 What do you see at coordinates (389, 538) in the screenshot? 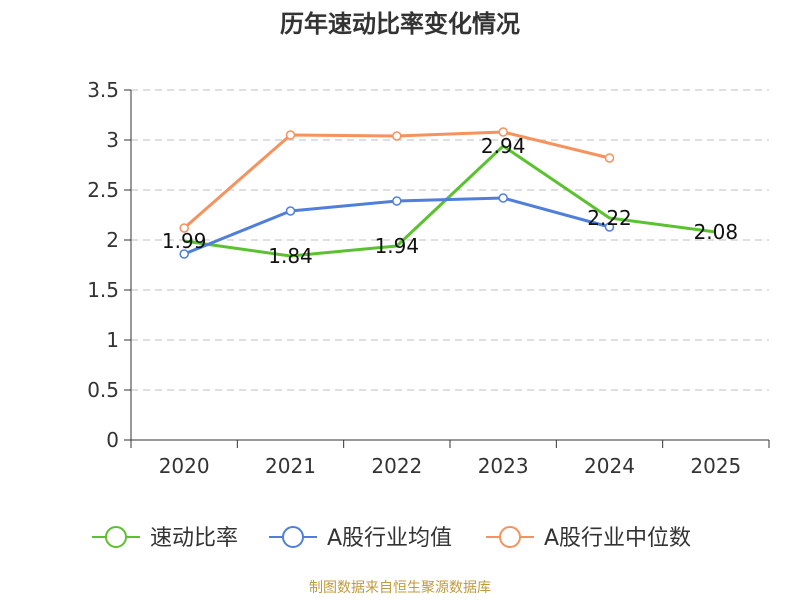
I see `legend-label-2: A股行业均值` at bounding box center [389, 538].